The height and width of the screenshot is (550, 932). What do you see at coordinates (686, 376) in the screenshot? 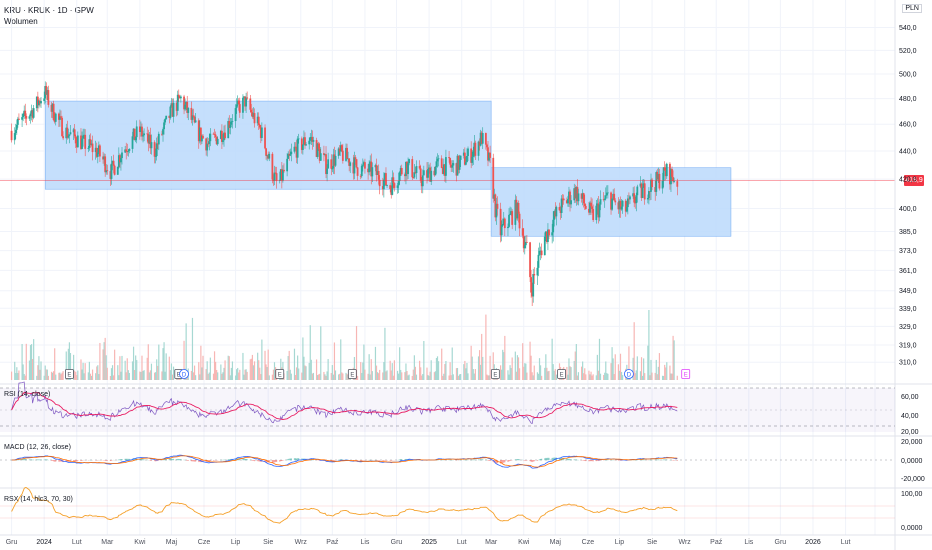
I see `event-marker-label: E` at bounding box center [686, 376].